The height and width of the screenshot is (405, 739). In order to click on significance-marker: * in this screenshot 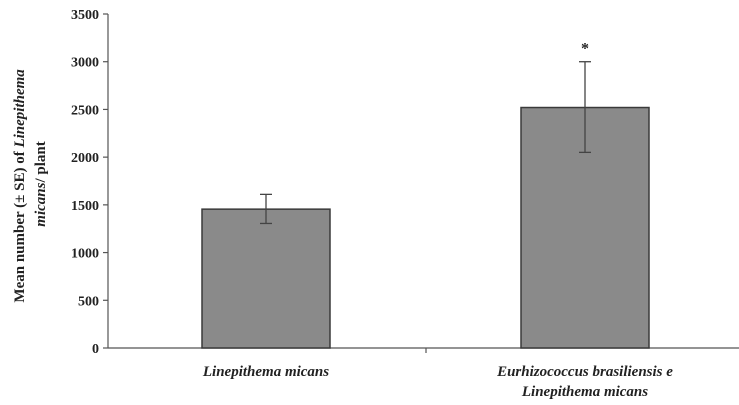, I will do `click(585, 49)`.